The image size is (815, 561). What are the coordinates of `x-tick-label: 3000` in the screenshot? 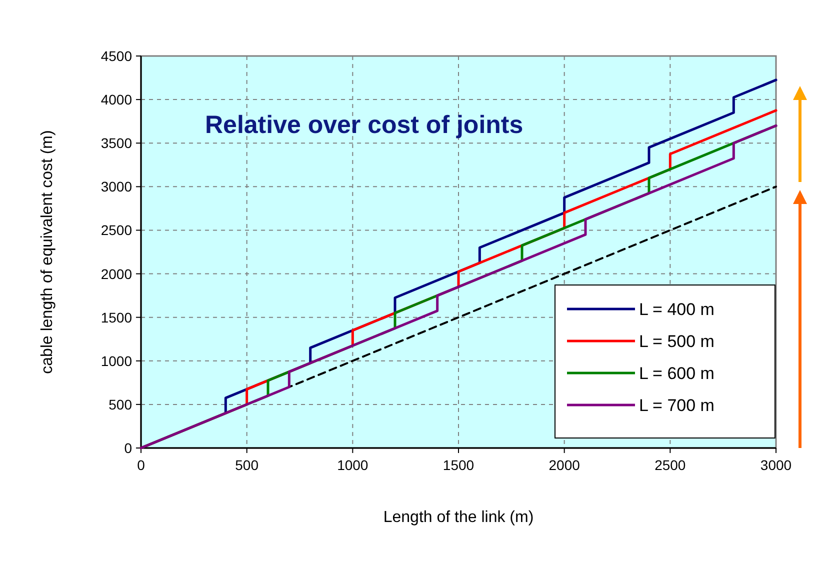 It's located at (776, 465).